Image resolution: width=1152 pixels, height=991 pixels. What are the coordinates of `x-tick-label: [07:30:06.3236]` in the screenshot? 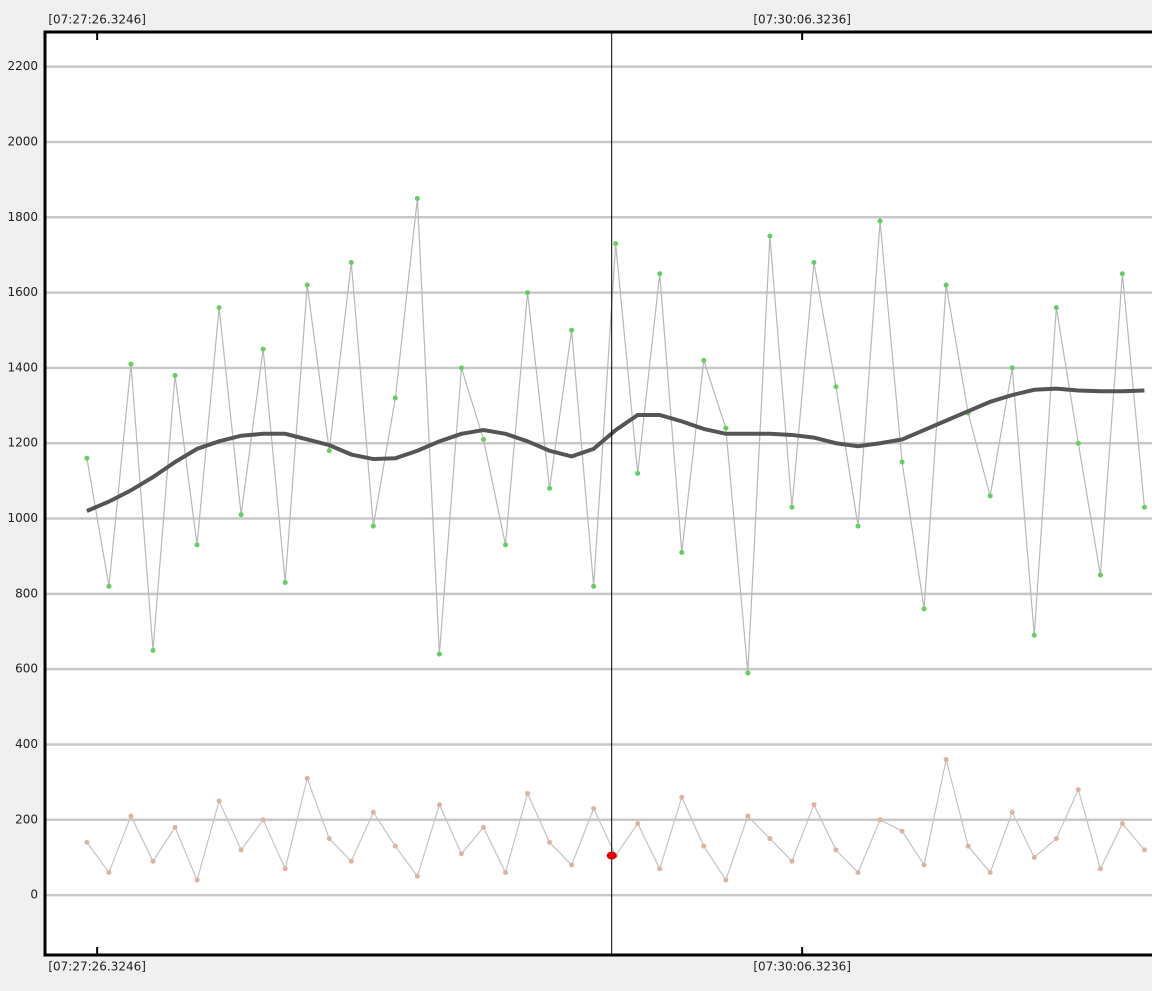 It's located at (802, 967).